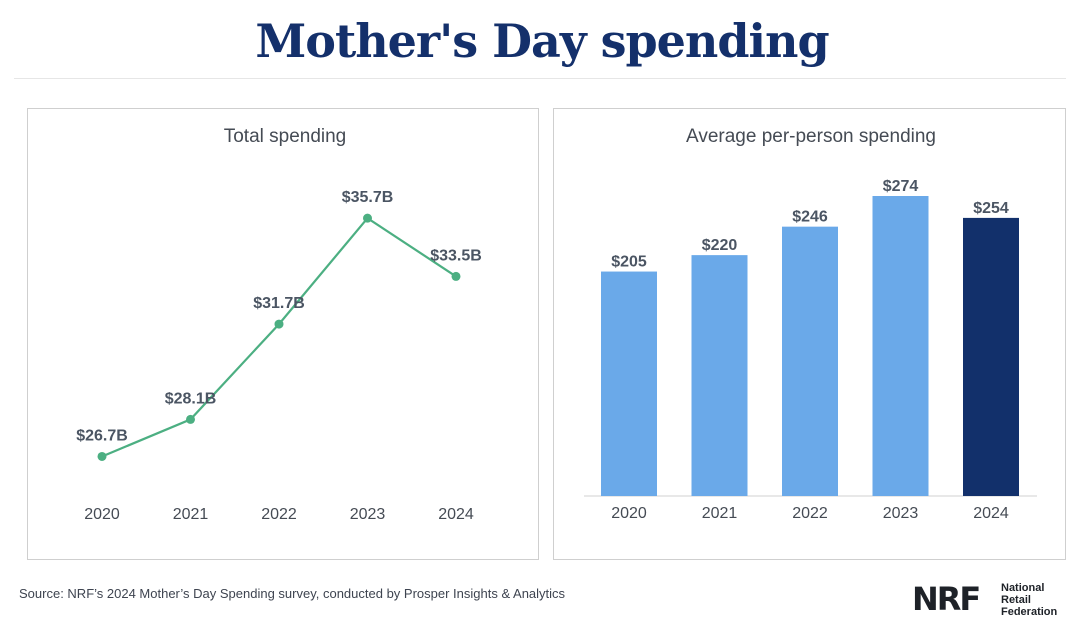 This screenshot has width=1084, height=627. Describe the element at coordinates (540, 78) in the screenshot. I see `title-divider` at that location.